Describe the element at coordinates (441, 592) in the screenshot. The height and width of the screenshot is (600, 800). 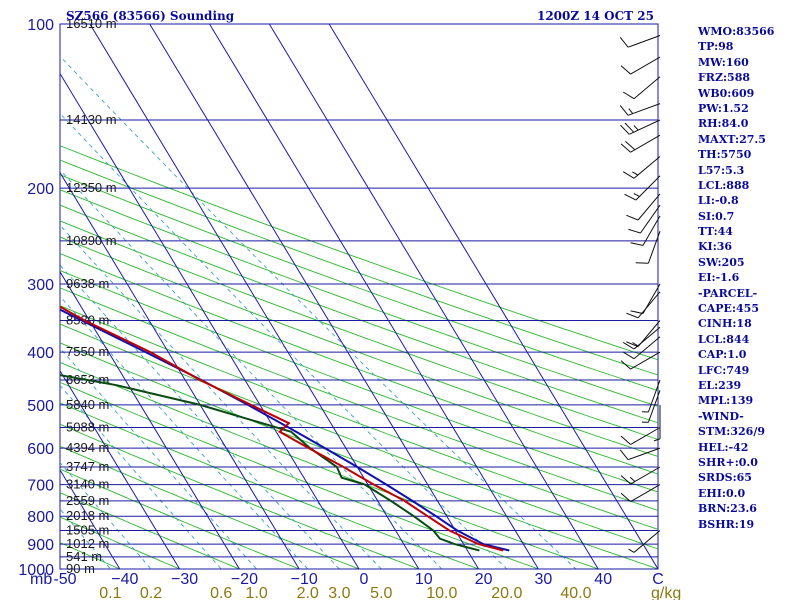
I see `mixing-ratio-tick-label: 10.0` at that location.